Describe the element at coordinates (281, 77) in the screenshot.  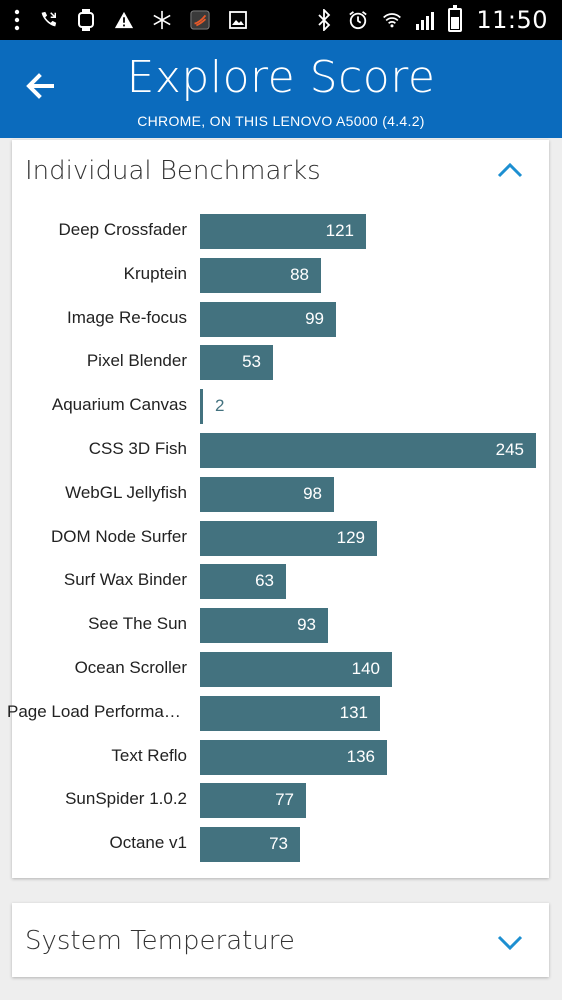
I see `page-title: Explore Score` at that location.